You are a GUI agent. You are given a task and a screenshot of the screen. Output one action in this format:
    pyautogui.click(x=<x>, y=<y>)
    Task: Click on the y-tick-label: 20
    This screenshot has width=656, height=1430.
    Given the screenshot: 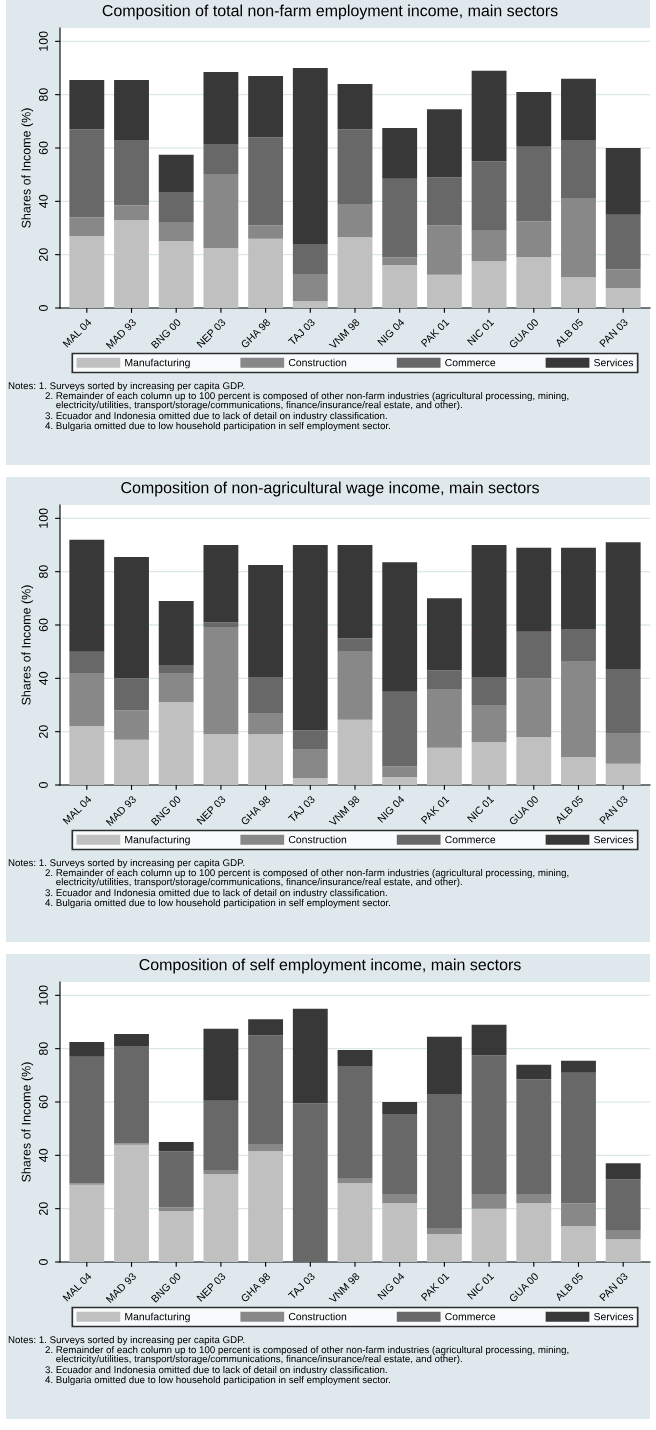 What is the action you would take?
    pyautogui.click(x=43, y=1208)
    